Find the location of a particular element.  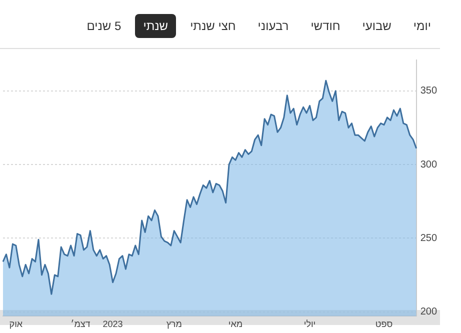

x-tick-label: 2023 is located at coordinates (112, 324).